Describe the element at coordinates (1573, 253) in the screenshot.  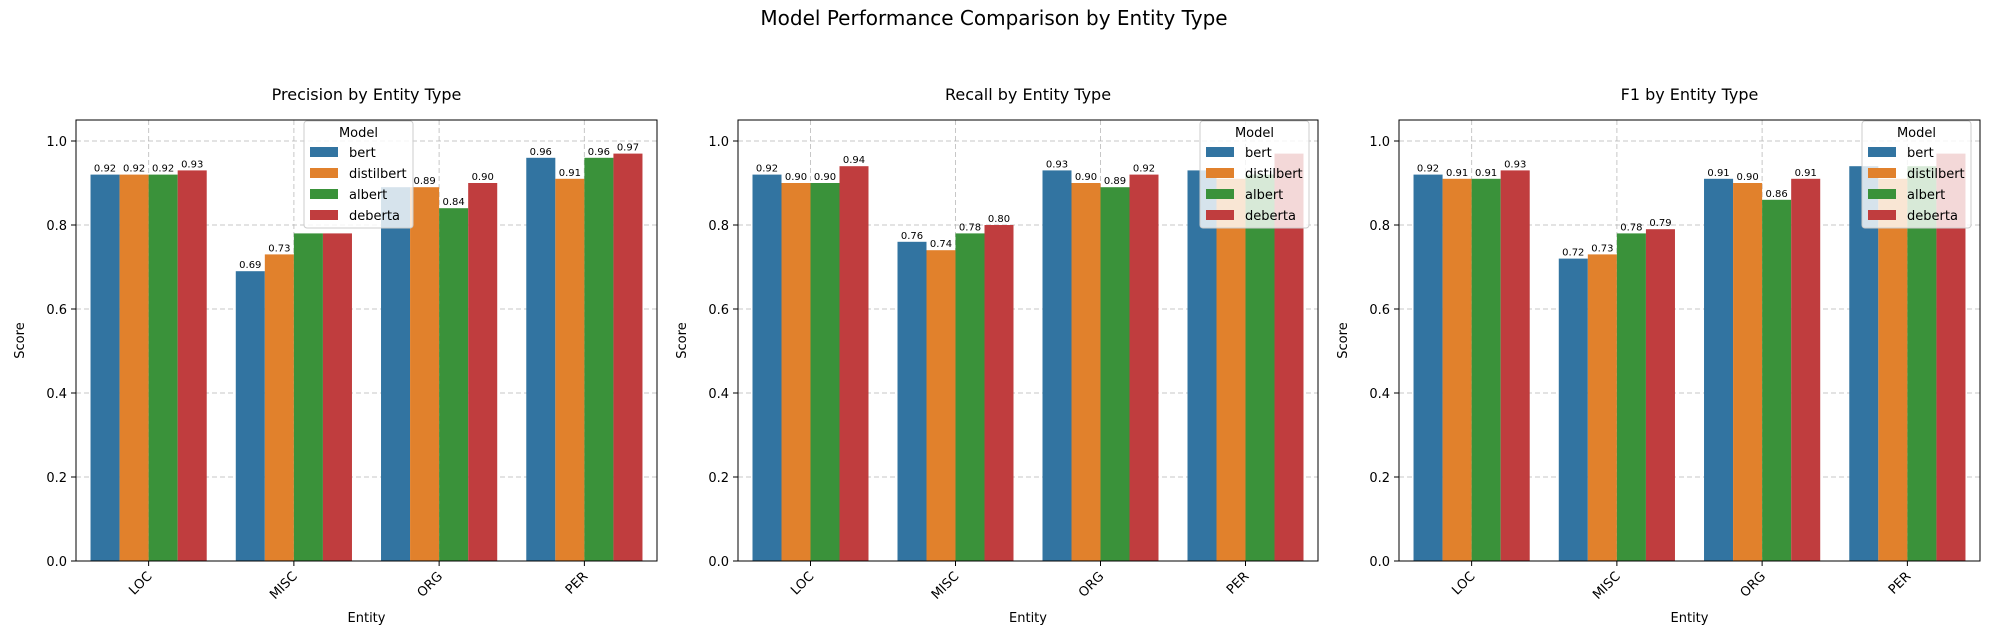
I see `value-label-bert-misc: 0.72` at that location.